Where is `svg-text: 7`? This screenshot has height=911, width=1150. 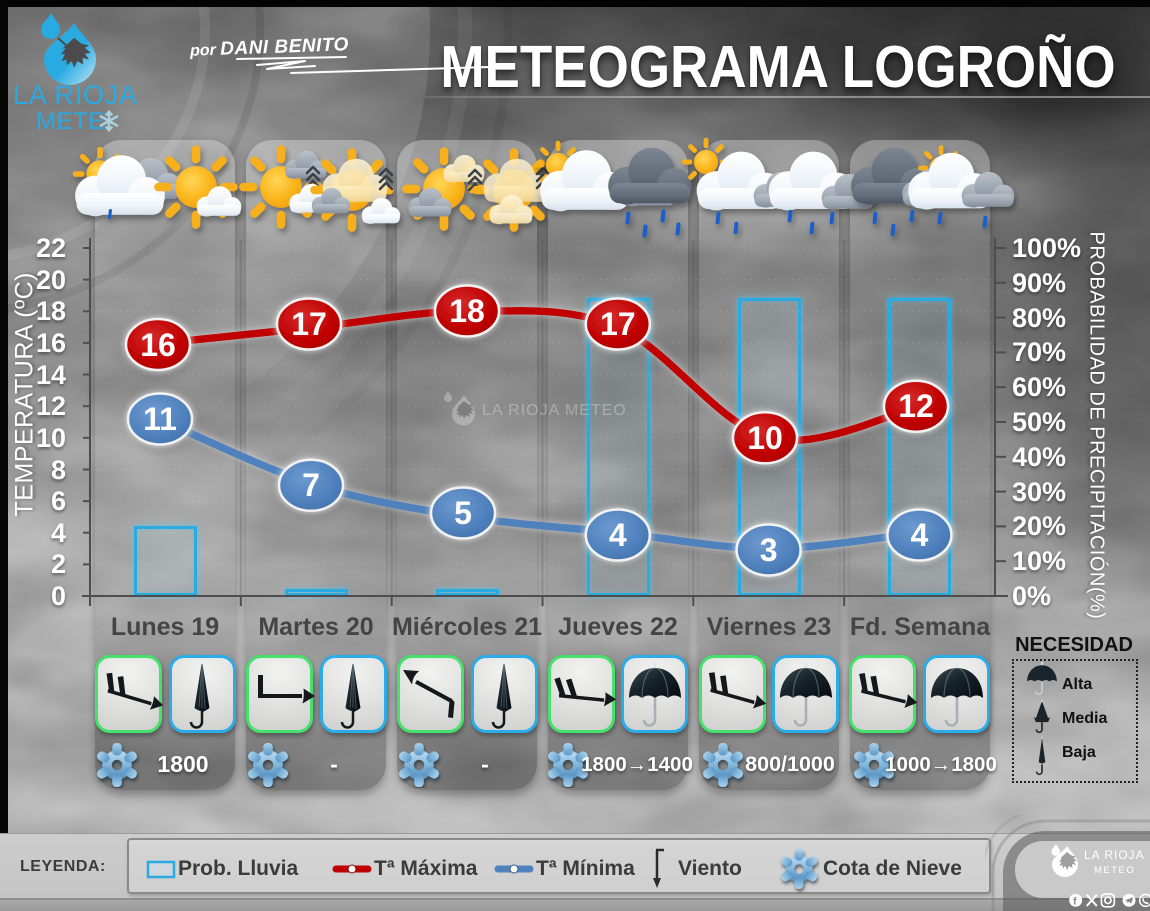
svg-text: 7 is located at coordinates (311, 485).